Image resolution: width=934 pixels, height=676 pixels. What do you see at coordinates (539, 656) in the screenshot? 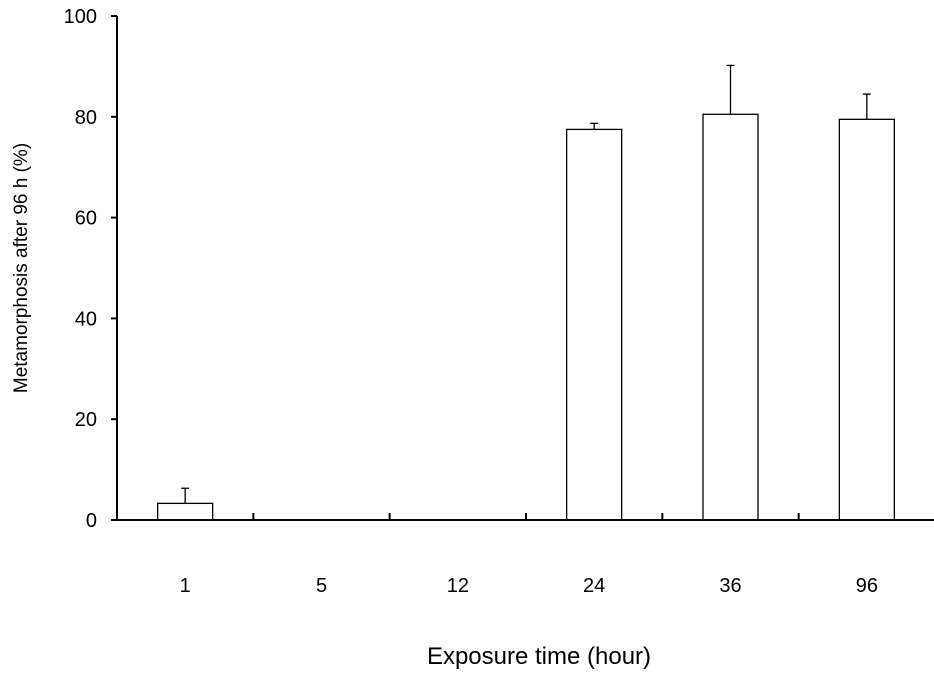
I see `x-axis-title: Exposure time (hour)` at bounding box center [539, 656].